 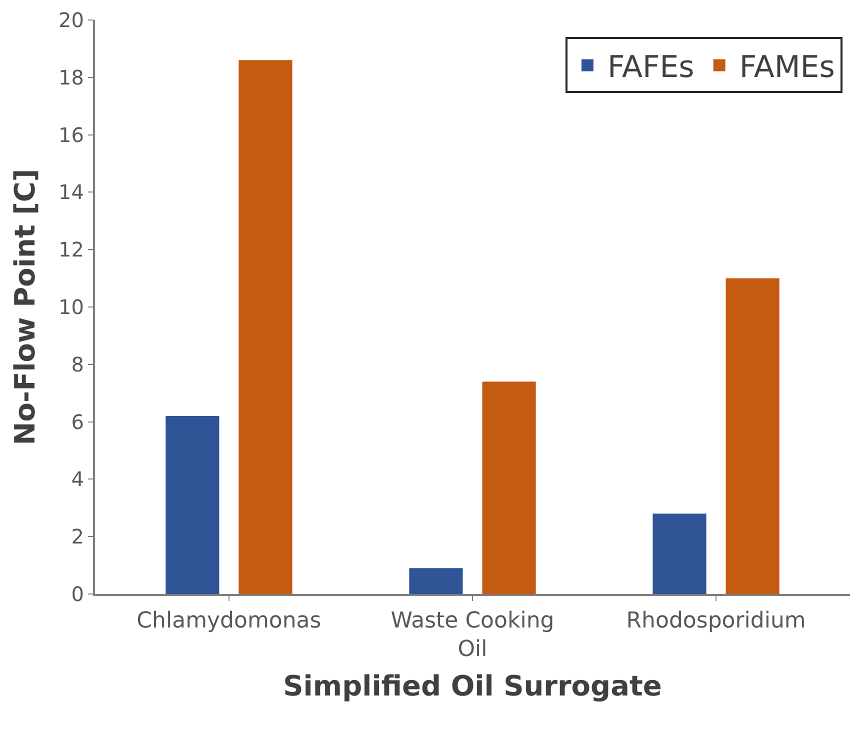 What do you see at coordinates (71, 250) in the screenshot?
I see `y-tick-label: 12` at bounding box center [71, 250].